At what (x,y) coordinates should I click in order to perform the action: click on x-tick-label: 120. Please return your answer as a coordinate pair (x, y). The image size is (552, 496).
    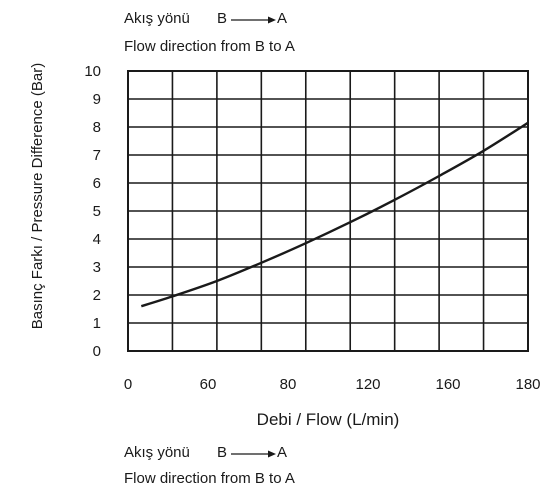
    Looking at the image, I should click on (367, 384).